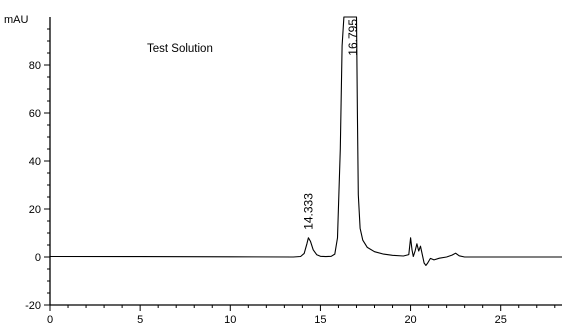  Describe the element at coordinates (308, 211) in the screenshot. I see `peak-retention-label: 14.333` at that location.